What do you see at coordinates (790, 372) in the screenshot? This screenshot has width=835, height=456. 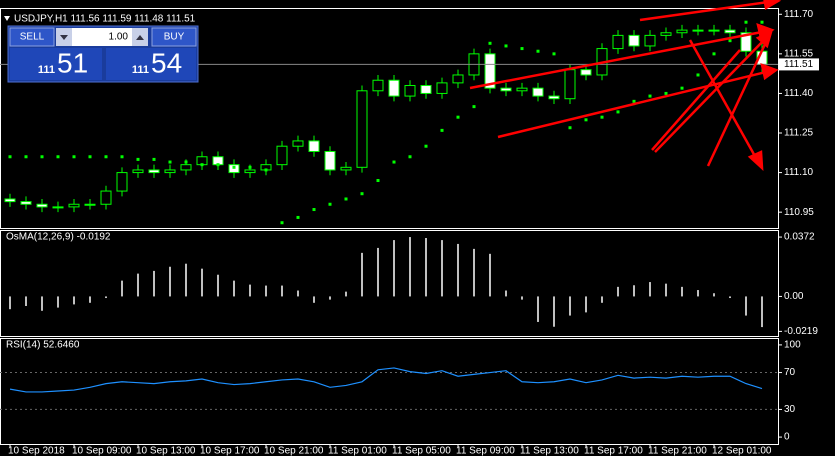 I see `y-tick-label: 70` at bounding box center [790, 372].